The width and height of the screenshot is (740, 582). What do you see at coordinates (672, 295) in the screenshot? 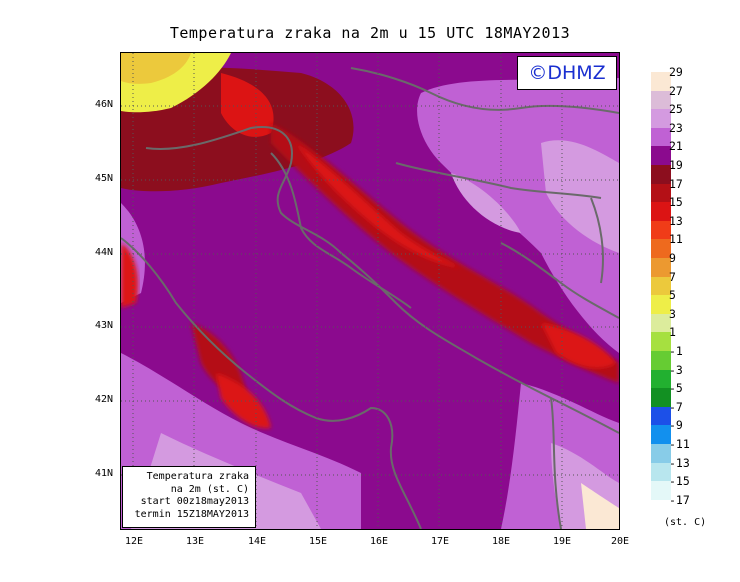
I see `legend-level-label: 5` at bounding box center [672, 295].